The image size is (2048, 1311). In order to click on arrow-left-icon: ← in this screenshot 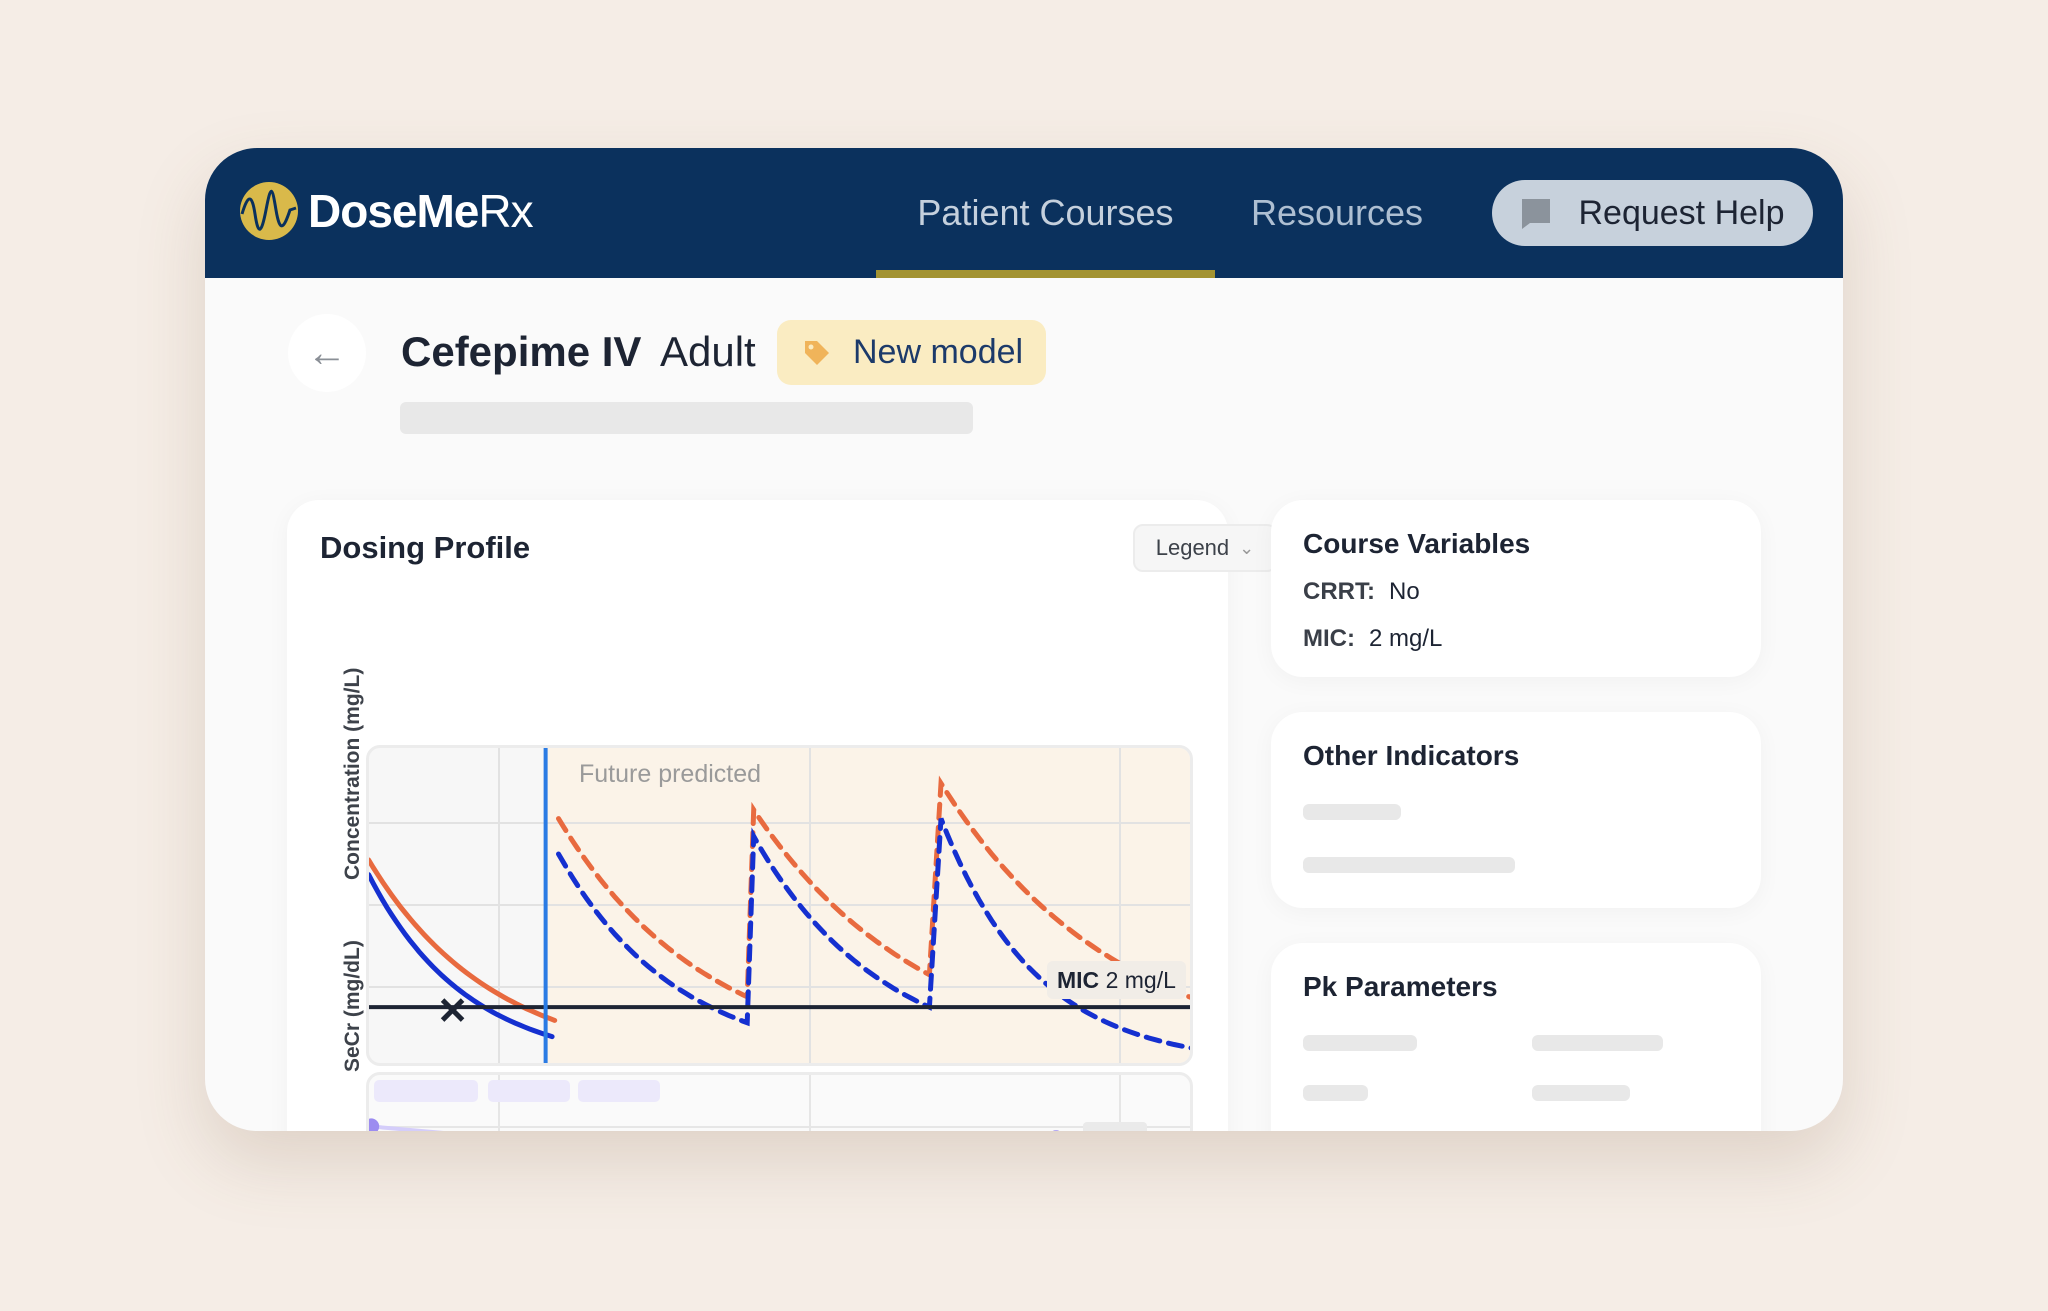, I will do `click(327, 352)`.